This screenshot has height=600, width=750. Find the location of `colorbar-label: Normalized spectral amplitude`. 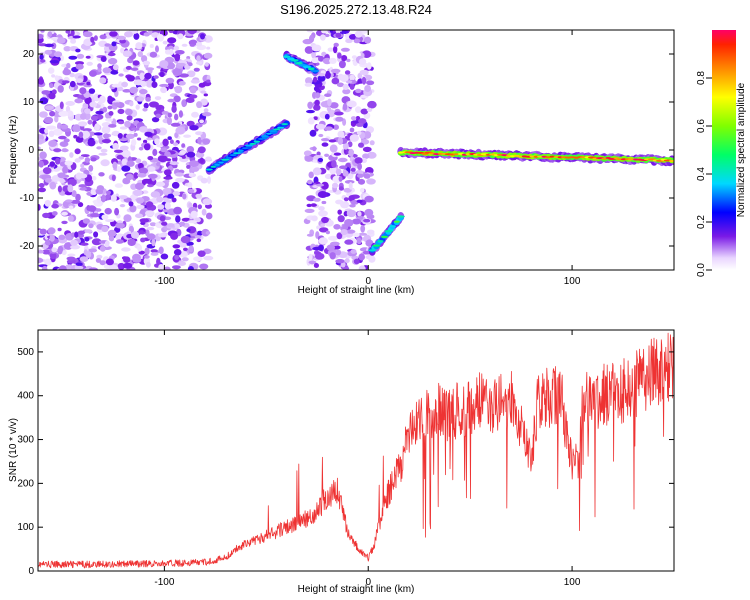

colorbar-label: Normalized spectral amplitude is located at coordinates (741, 149).